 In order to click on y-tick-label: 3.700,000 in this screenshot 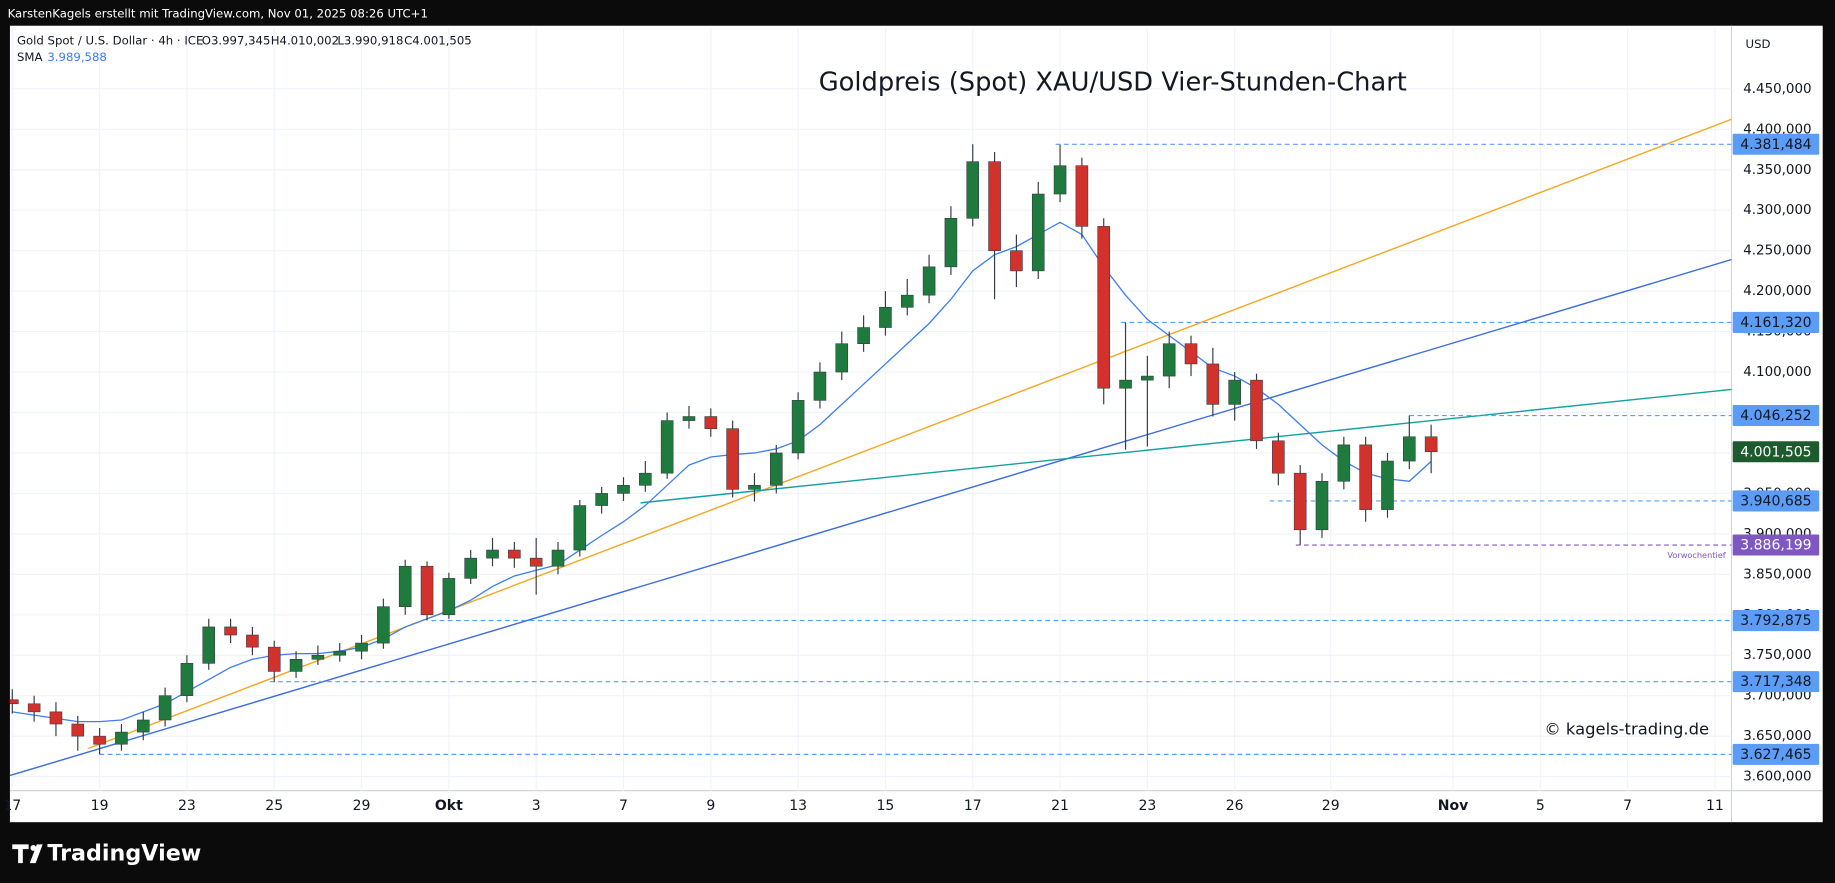, I will do `click(1777, 696)`.